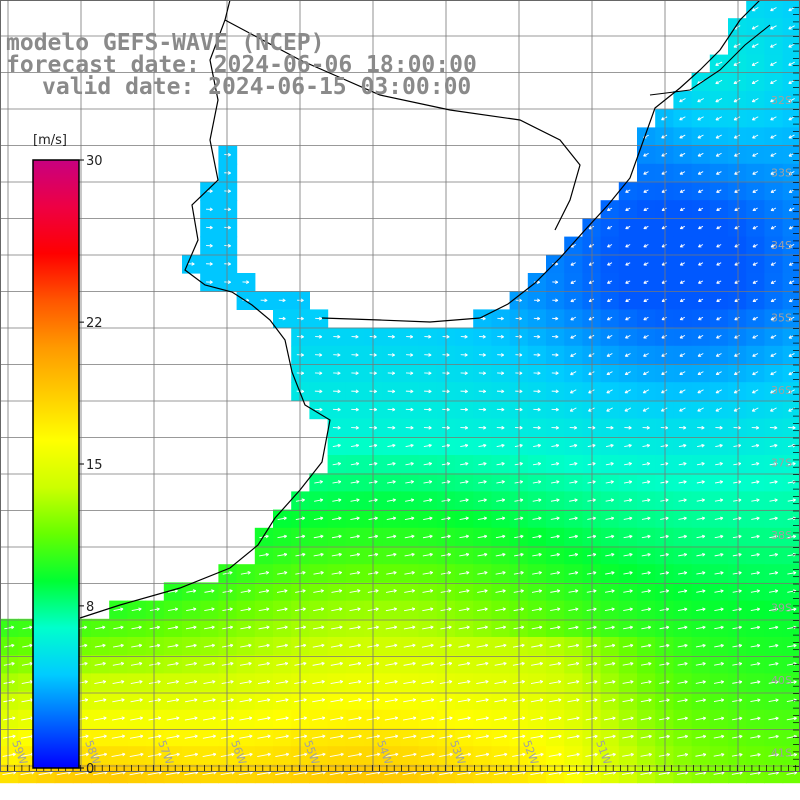 This screenshot has height=800, width=800. What do you see at coordinates (781, 608) in the screenshot?
I see `latitude-label: 39S` at bounding box center [781, 608].